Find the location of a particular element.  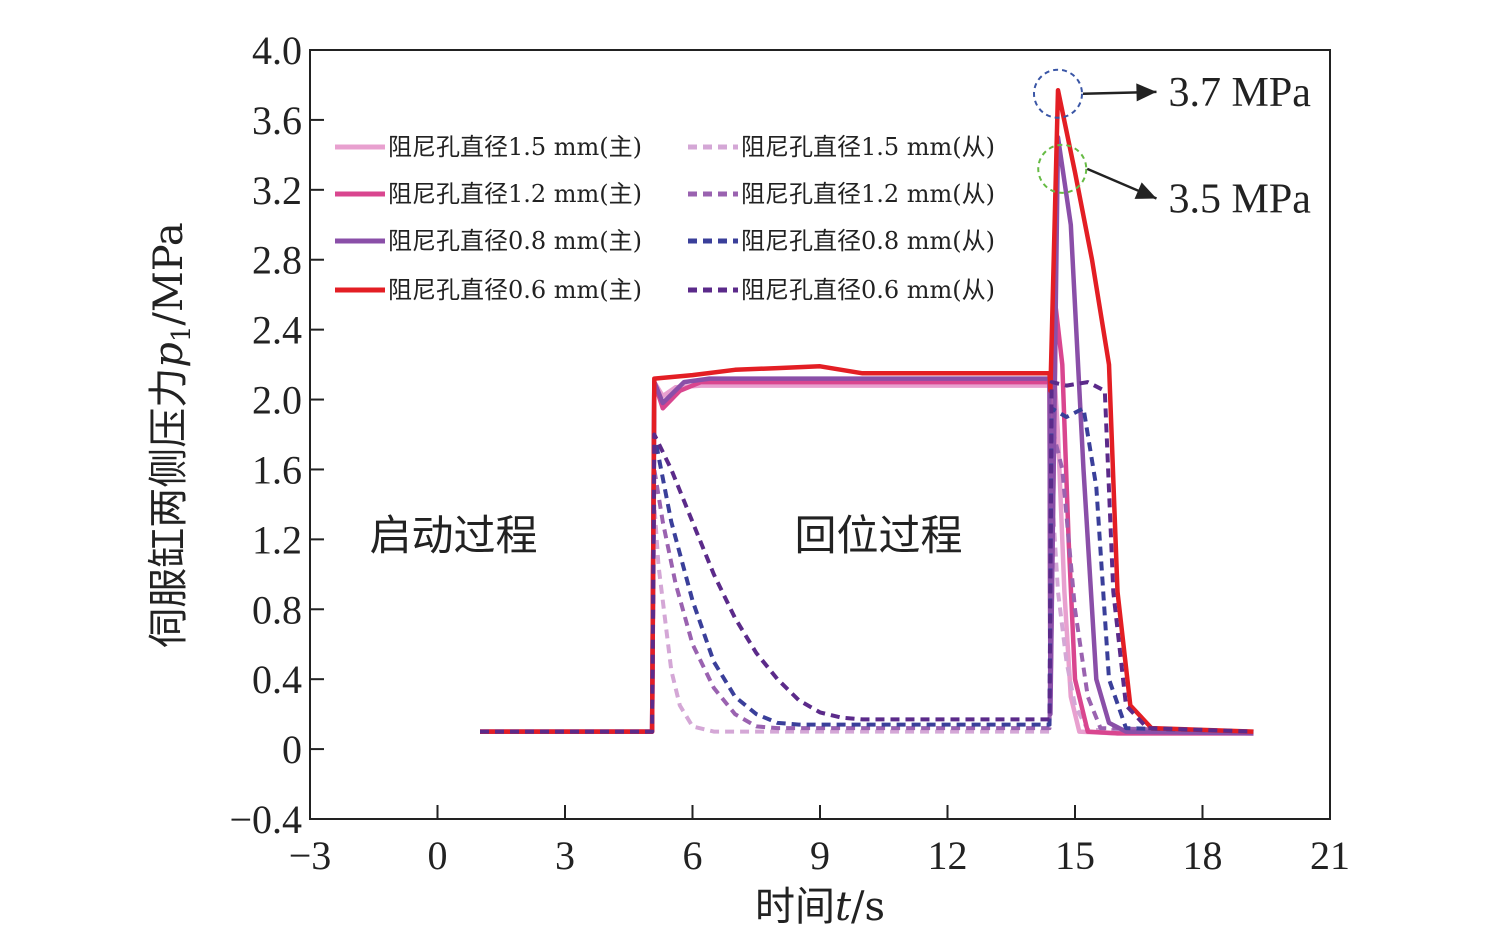

region-label: 回位过程 is located at coordinates (879, 535).